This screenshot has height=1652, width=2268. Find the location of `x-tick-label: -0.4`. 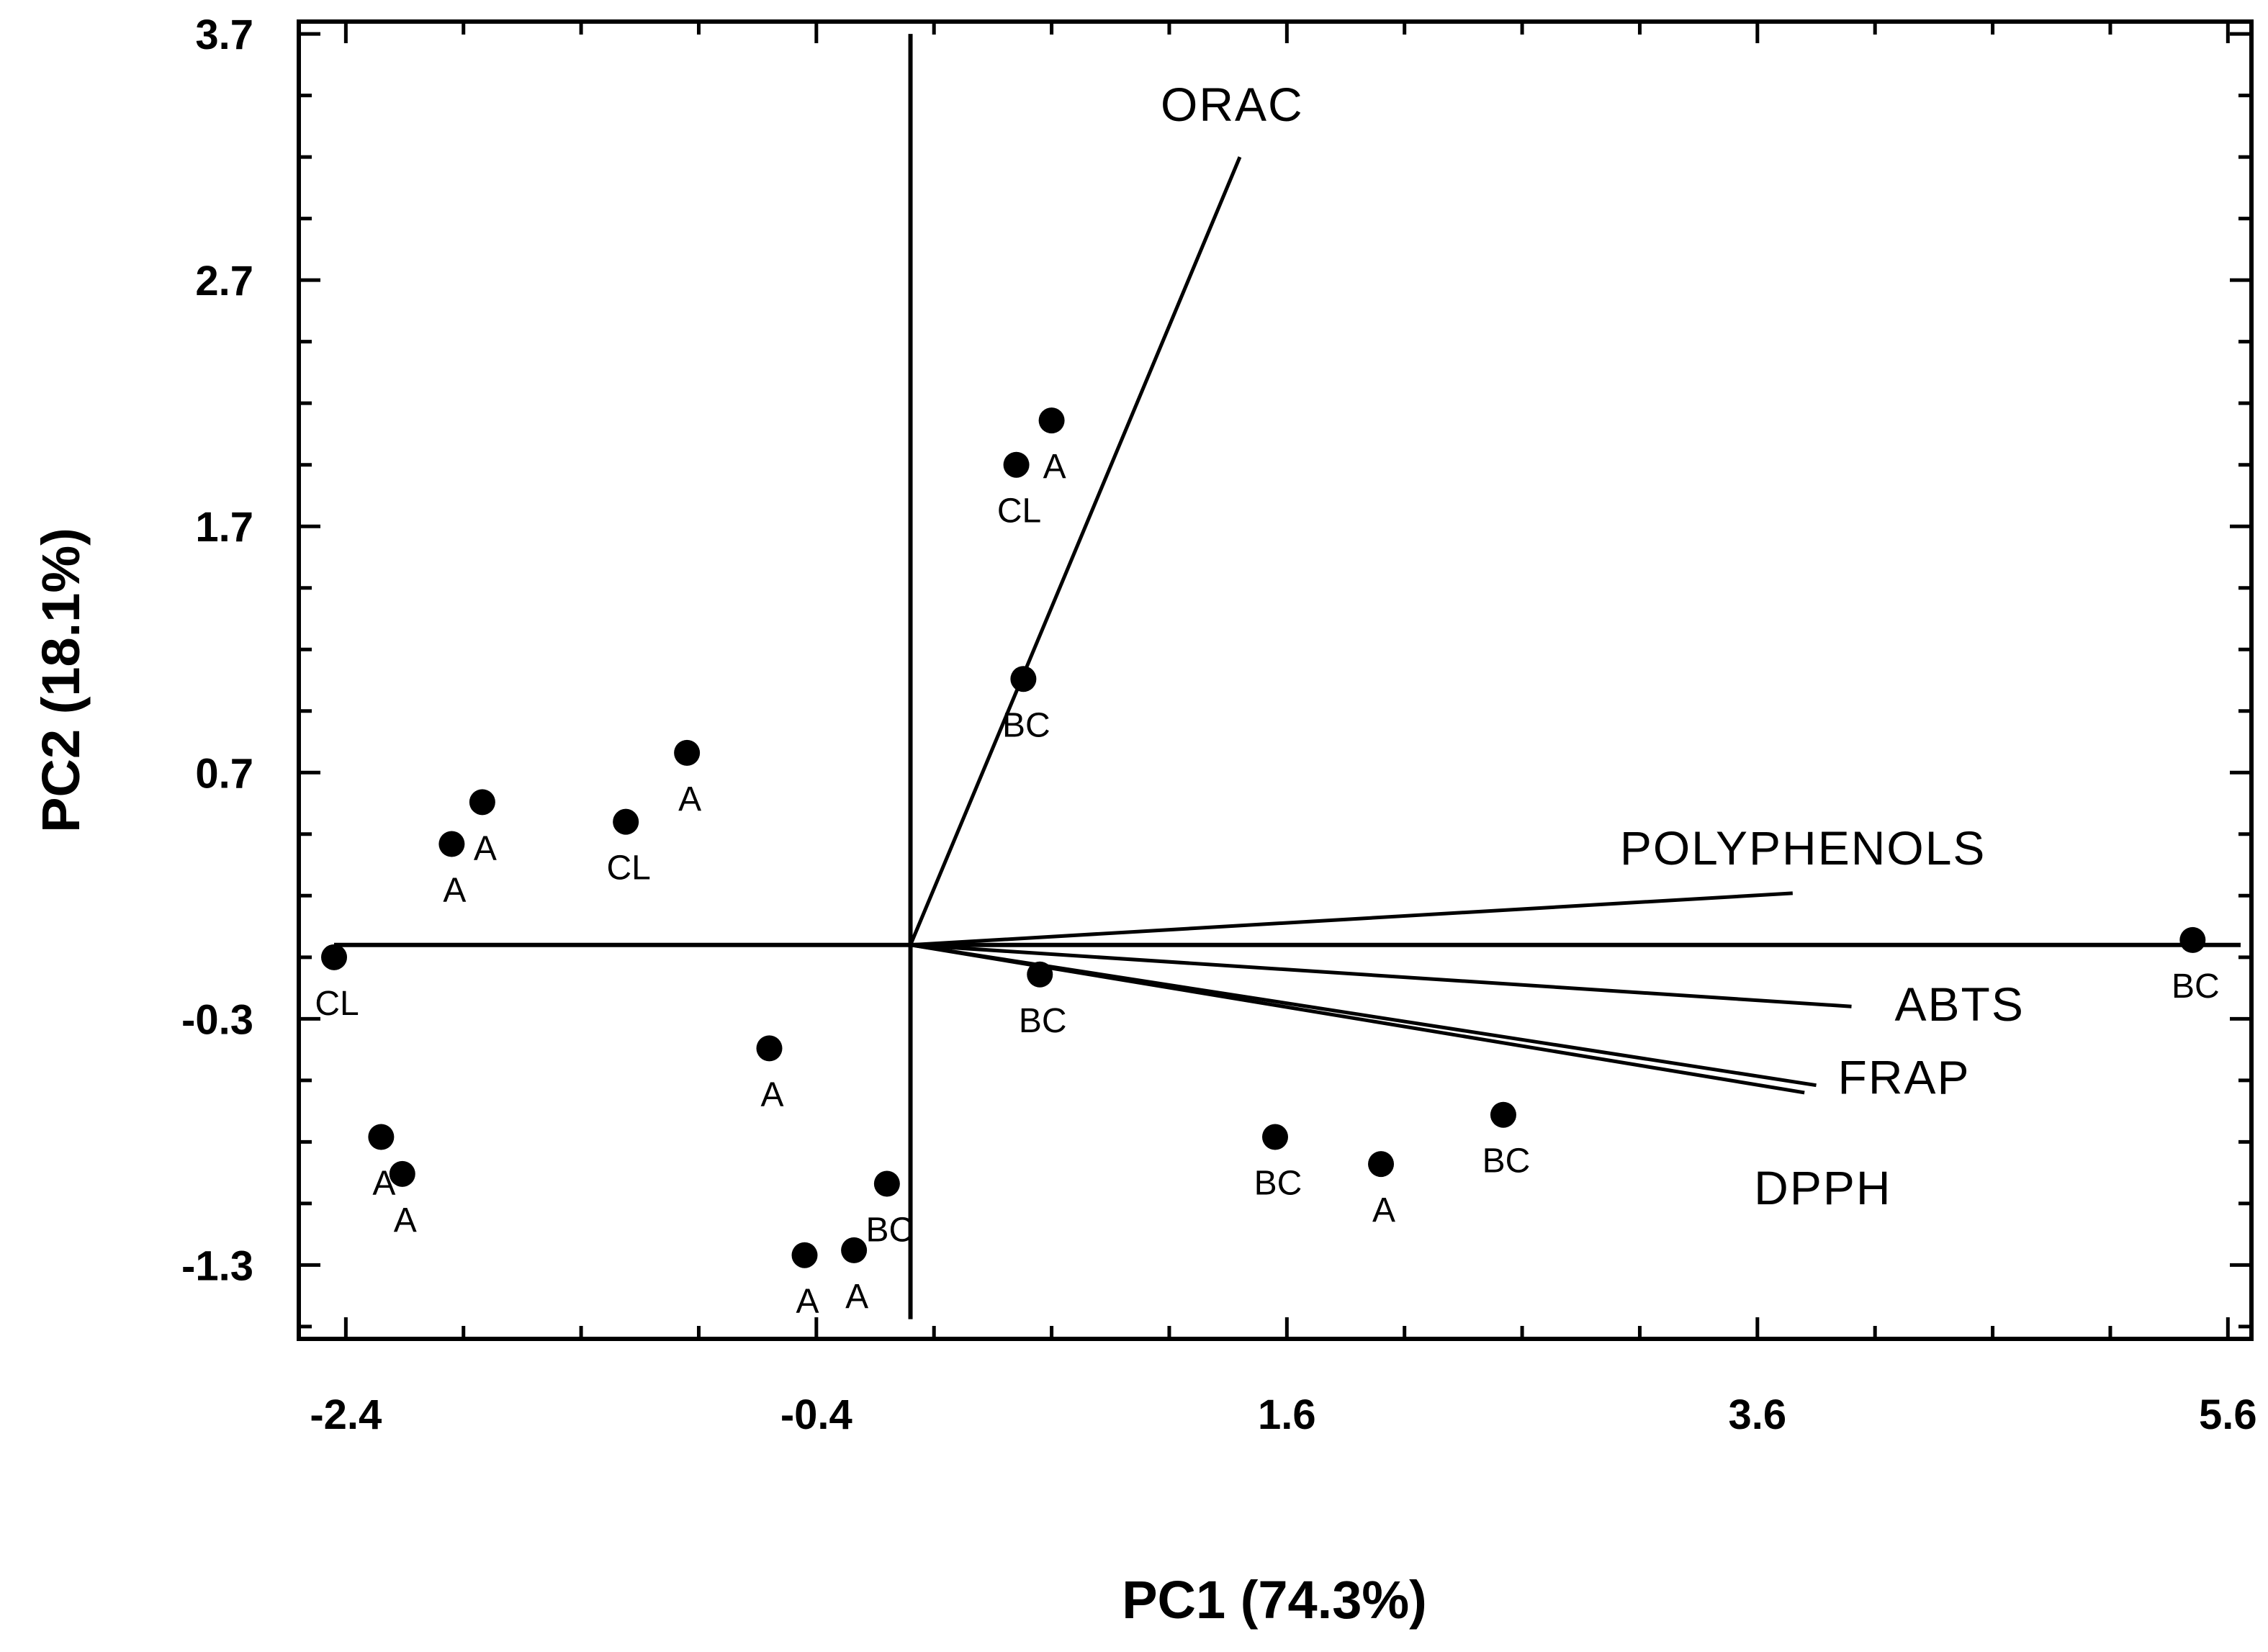

x-tick-label: -0.4 is located at coordinates (816, 1414).